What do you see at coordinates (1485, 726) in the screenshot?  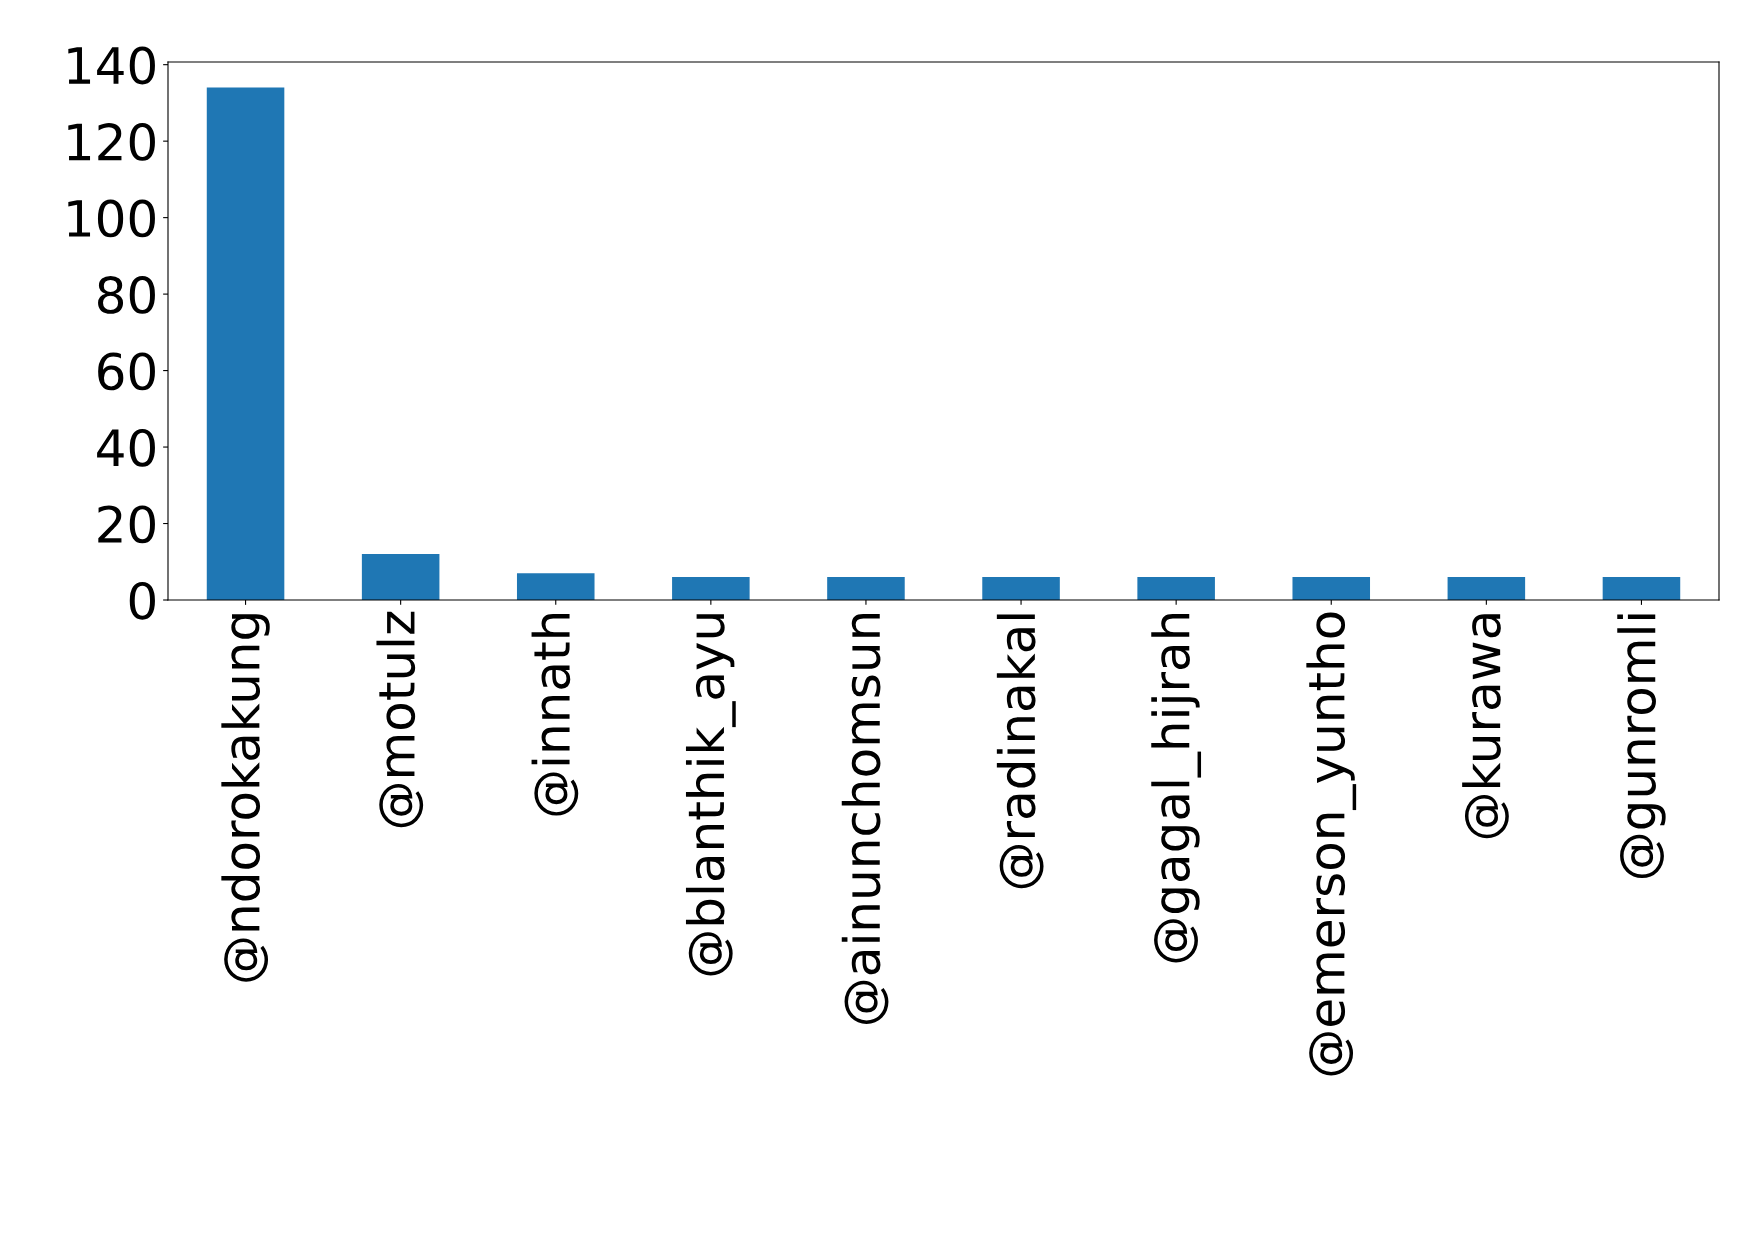 I see `x-tick-label: @kurawa` at bounding box center [1485, 726].